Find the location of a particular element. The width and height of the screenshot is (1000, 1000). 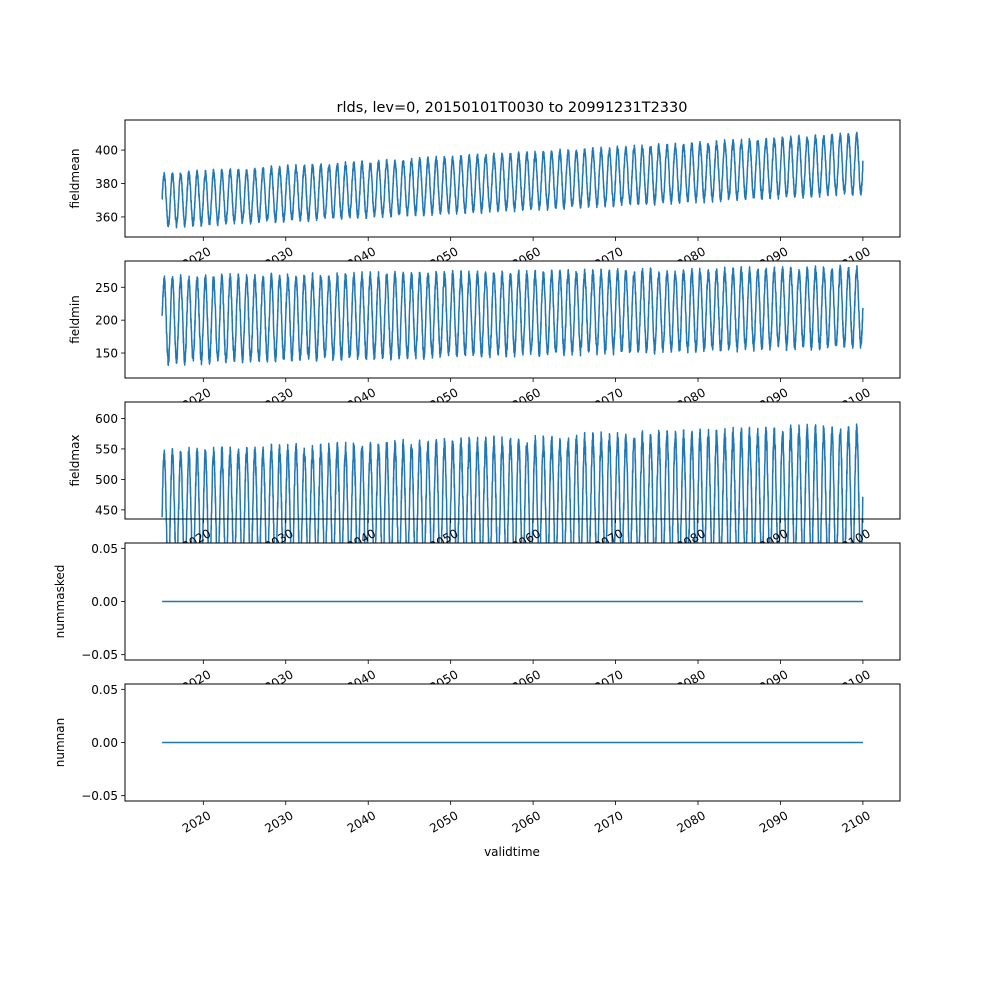

y-tick-label-nummasked: 0.05 is located at coordinates (104, 549).